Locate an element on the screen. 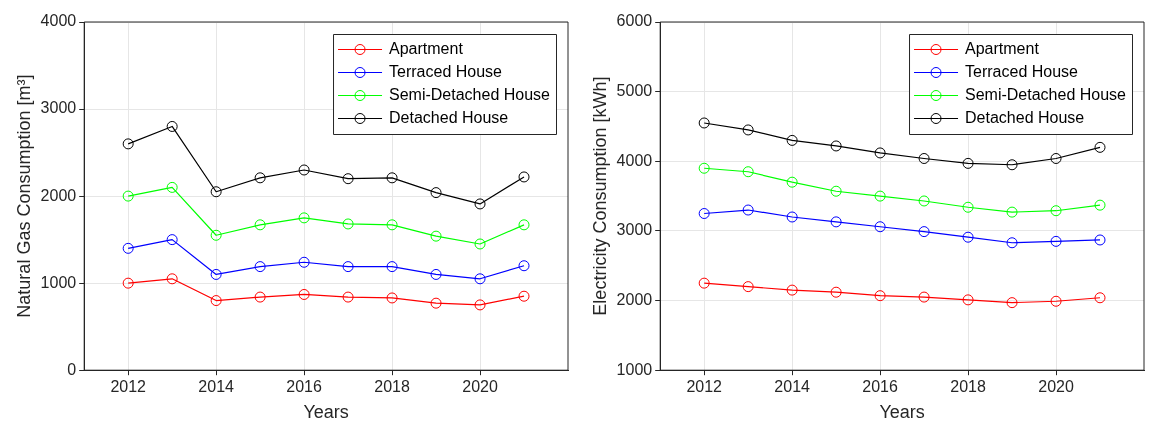  y-tick-label: 6000 is located at coordinates (634, 21).